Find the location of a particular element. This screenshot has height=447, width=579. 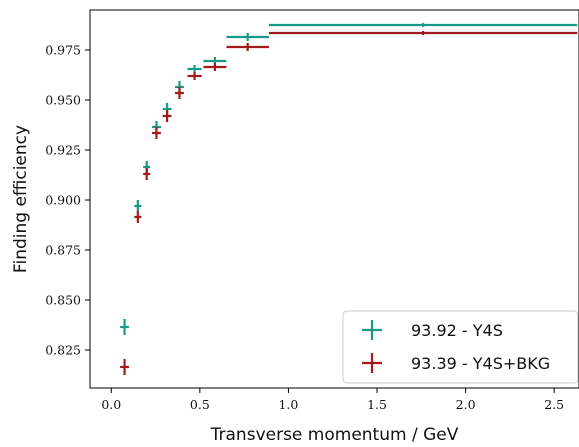

y-tick-label: 0.900 is located at coordinates (63, 200).